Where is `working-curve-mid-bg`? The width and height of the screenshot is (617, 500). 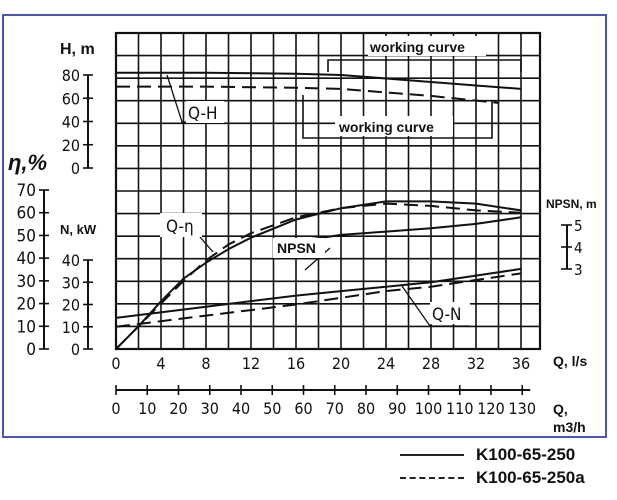
working-curve-mid-bg is located at coordinates (394, 126).